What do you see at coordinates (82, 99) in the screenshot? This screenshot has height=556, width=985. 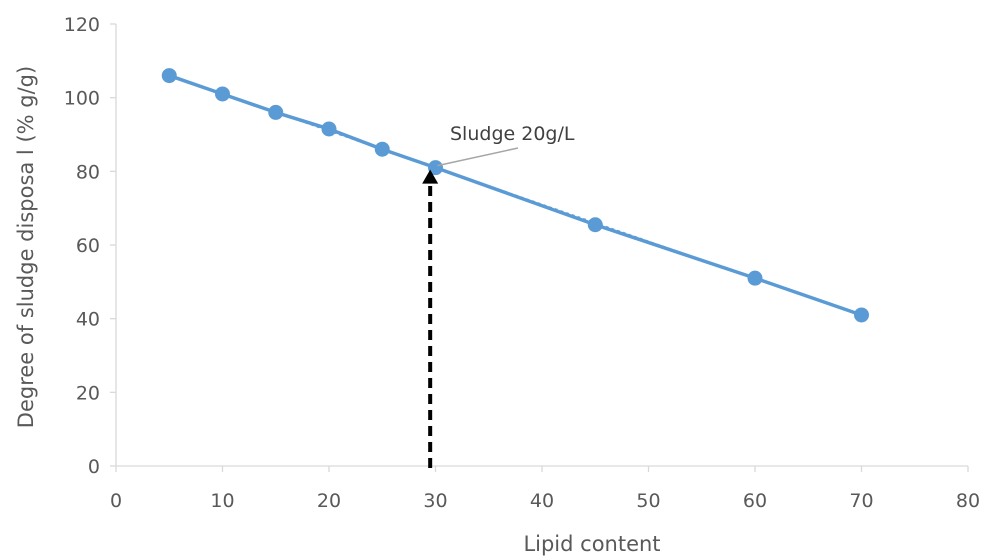 I see `y-tick-label: 100` at bounding box center [82, 99].